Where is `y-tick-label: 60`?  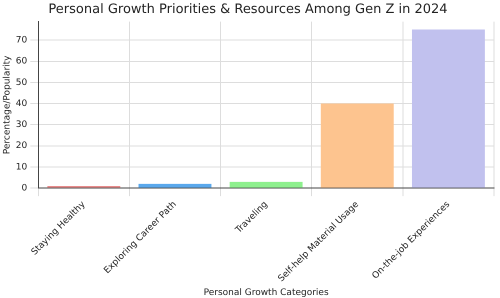
y-tick-label: 60 is located at coordinates (22, 61).